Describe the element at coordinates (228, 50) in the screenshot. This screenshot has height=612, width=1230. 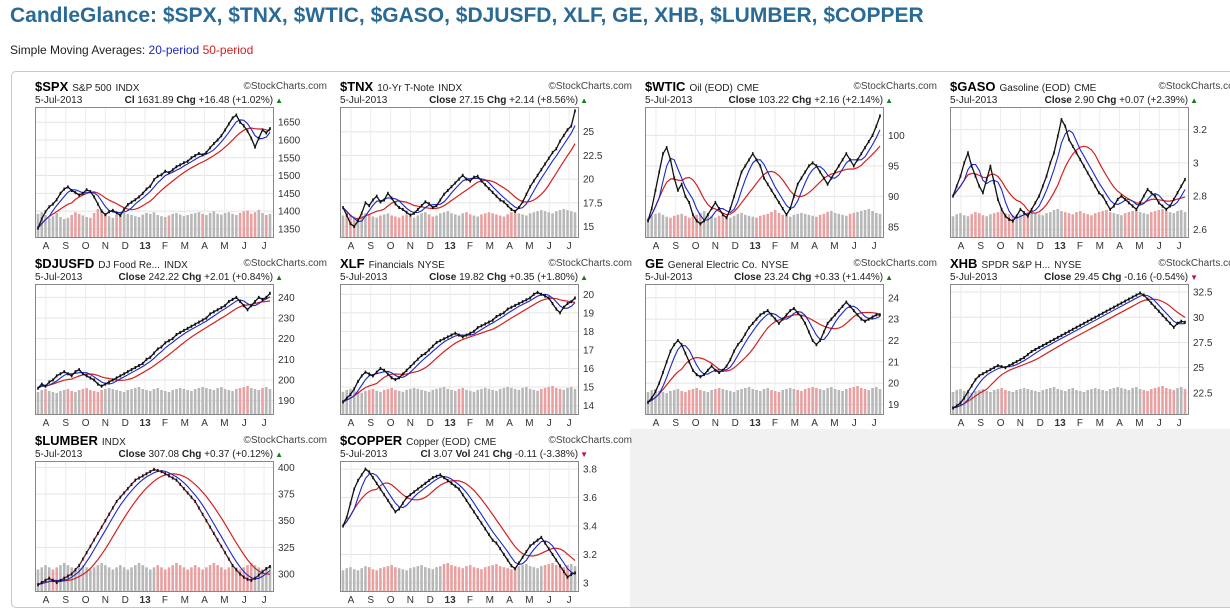
I see `sma-50-link: 50-period` at that location.